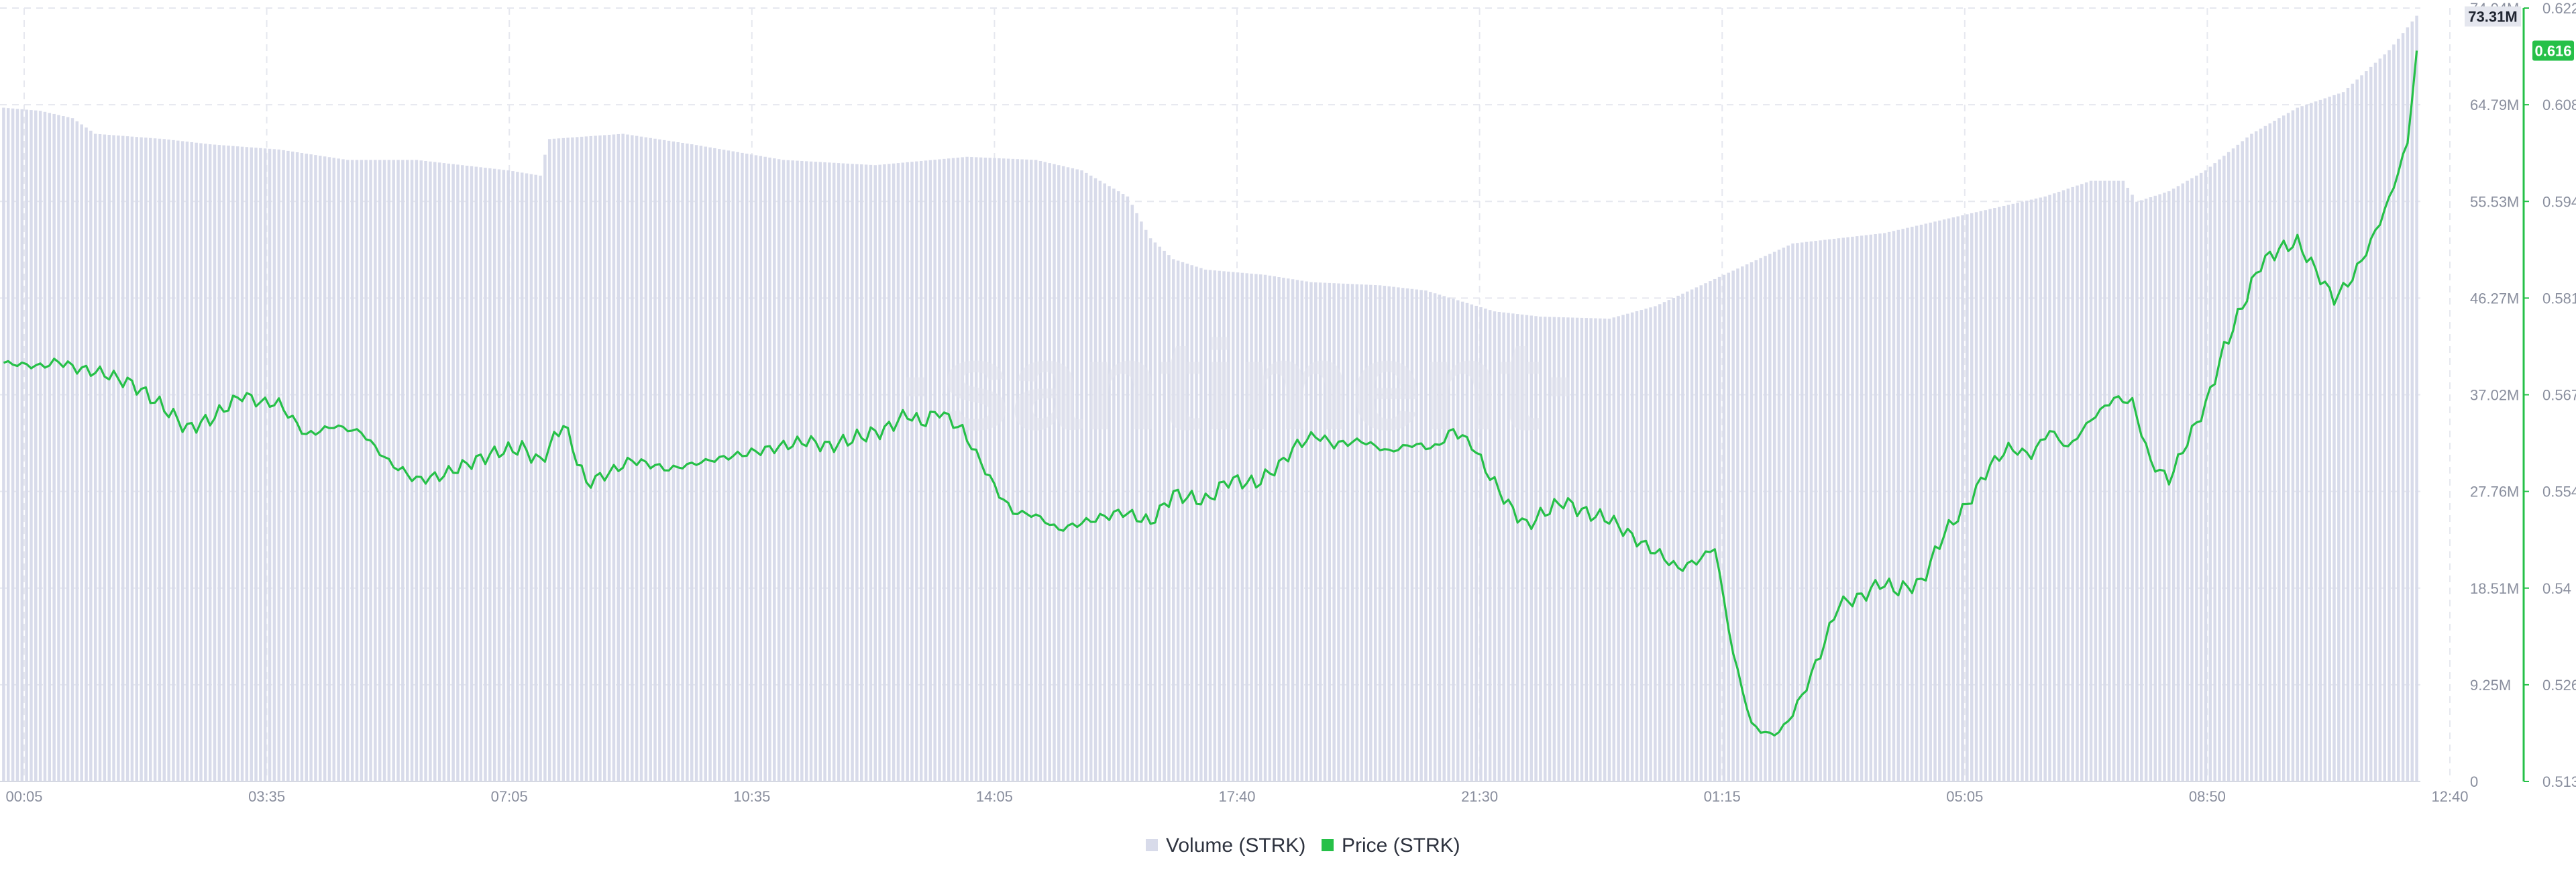 The image size is (2576, 872). Describe the element at coordinates (1722, 797) in the screenshot. I see `x-tick-label: 01:15` at that location.